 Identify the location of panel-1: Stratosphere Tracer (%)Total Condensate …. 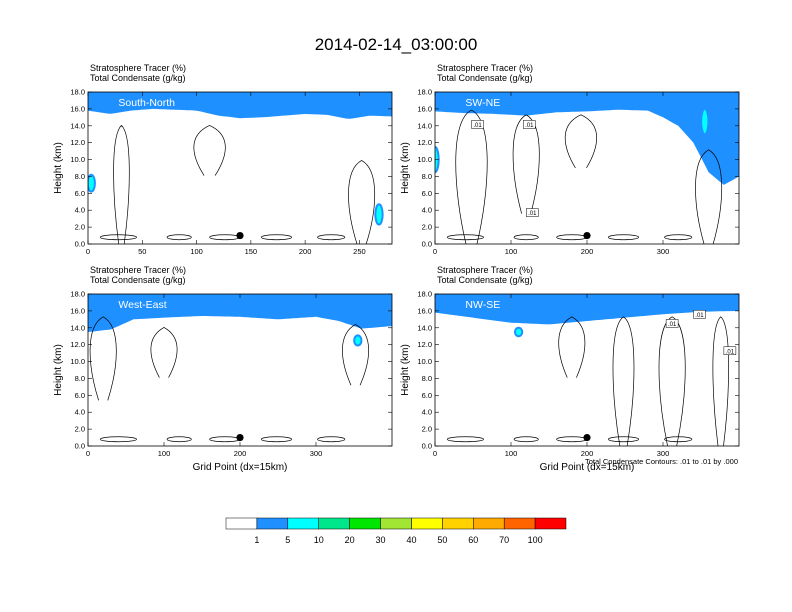
(223, 159).